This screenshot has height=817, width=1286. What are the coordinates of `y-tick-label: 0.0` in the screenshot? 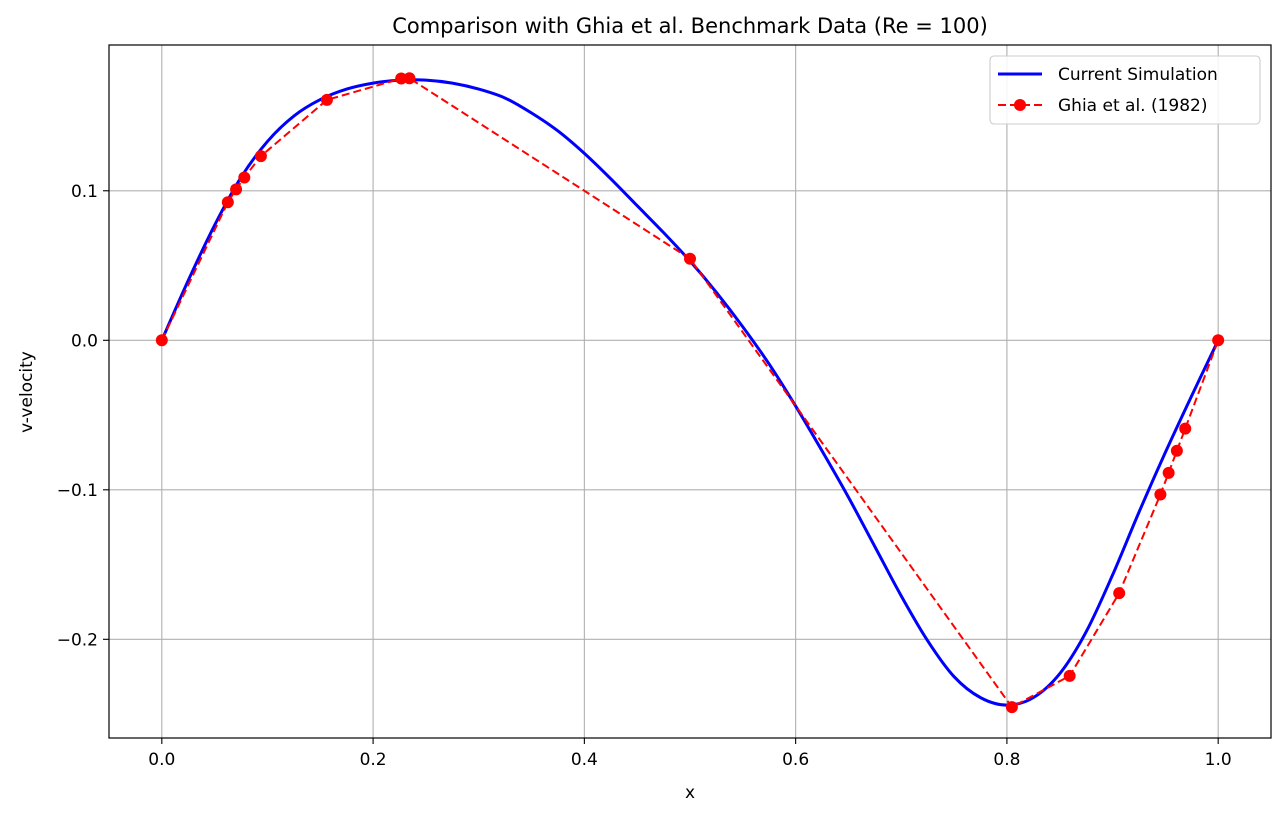 It's located at (84, 341).